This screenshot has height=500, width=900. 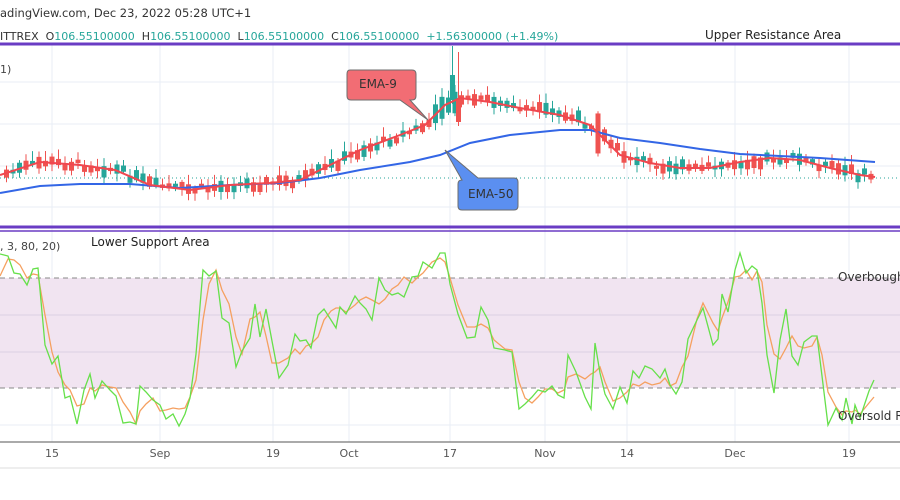 I want to click on x-tick-label: 17, so click(x=450, y=453).